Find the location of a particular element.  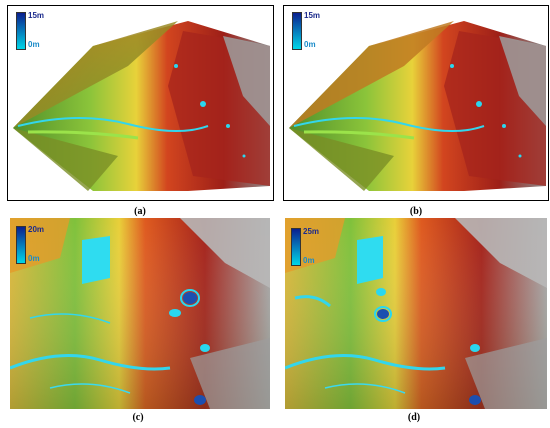

caption-b: (b) is located at coordinates (416, 211).